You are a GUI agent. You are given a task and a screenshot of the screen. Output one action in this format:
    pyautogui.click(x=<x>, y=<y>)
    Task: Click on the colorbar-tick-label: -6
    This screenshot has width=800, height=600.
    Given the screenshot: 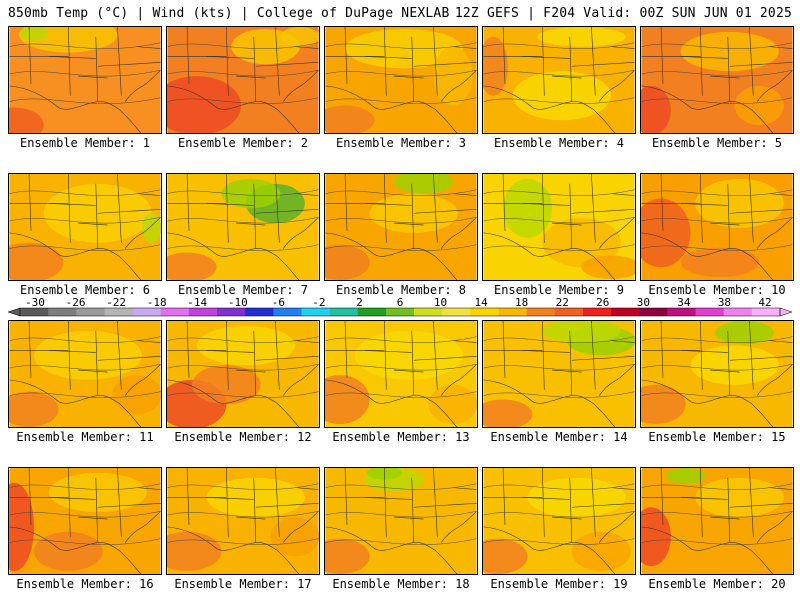 What is the action you would take?
    pyautogui.click(x=278, y=302)
    